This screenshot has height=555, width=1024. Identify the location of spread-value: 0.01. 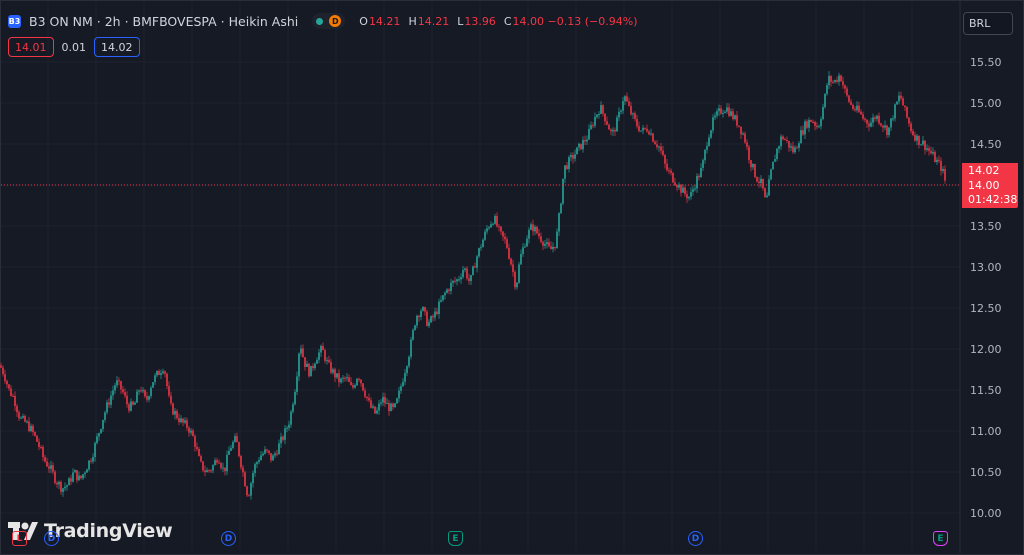
(74, 47).